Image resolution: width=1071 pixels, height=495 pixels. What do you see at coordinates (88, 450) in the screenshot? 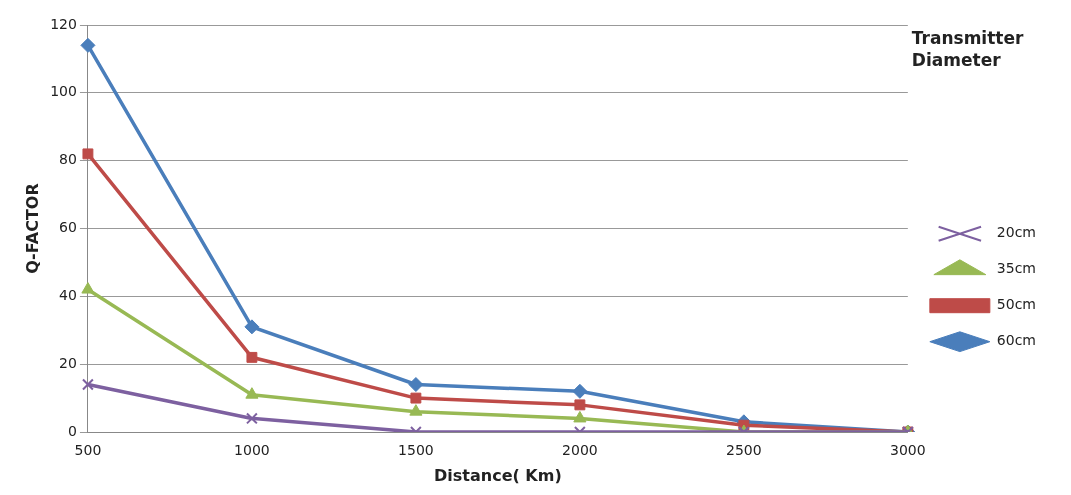
I see `x-tick-label: 500` at bounding box center [88, 450].